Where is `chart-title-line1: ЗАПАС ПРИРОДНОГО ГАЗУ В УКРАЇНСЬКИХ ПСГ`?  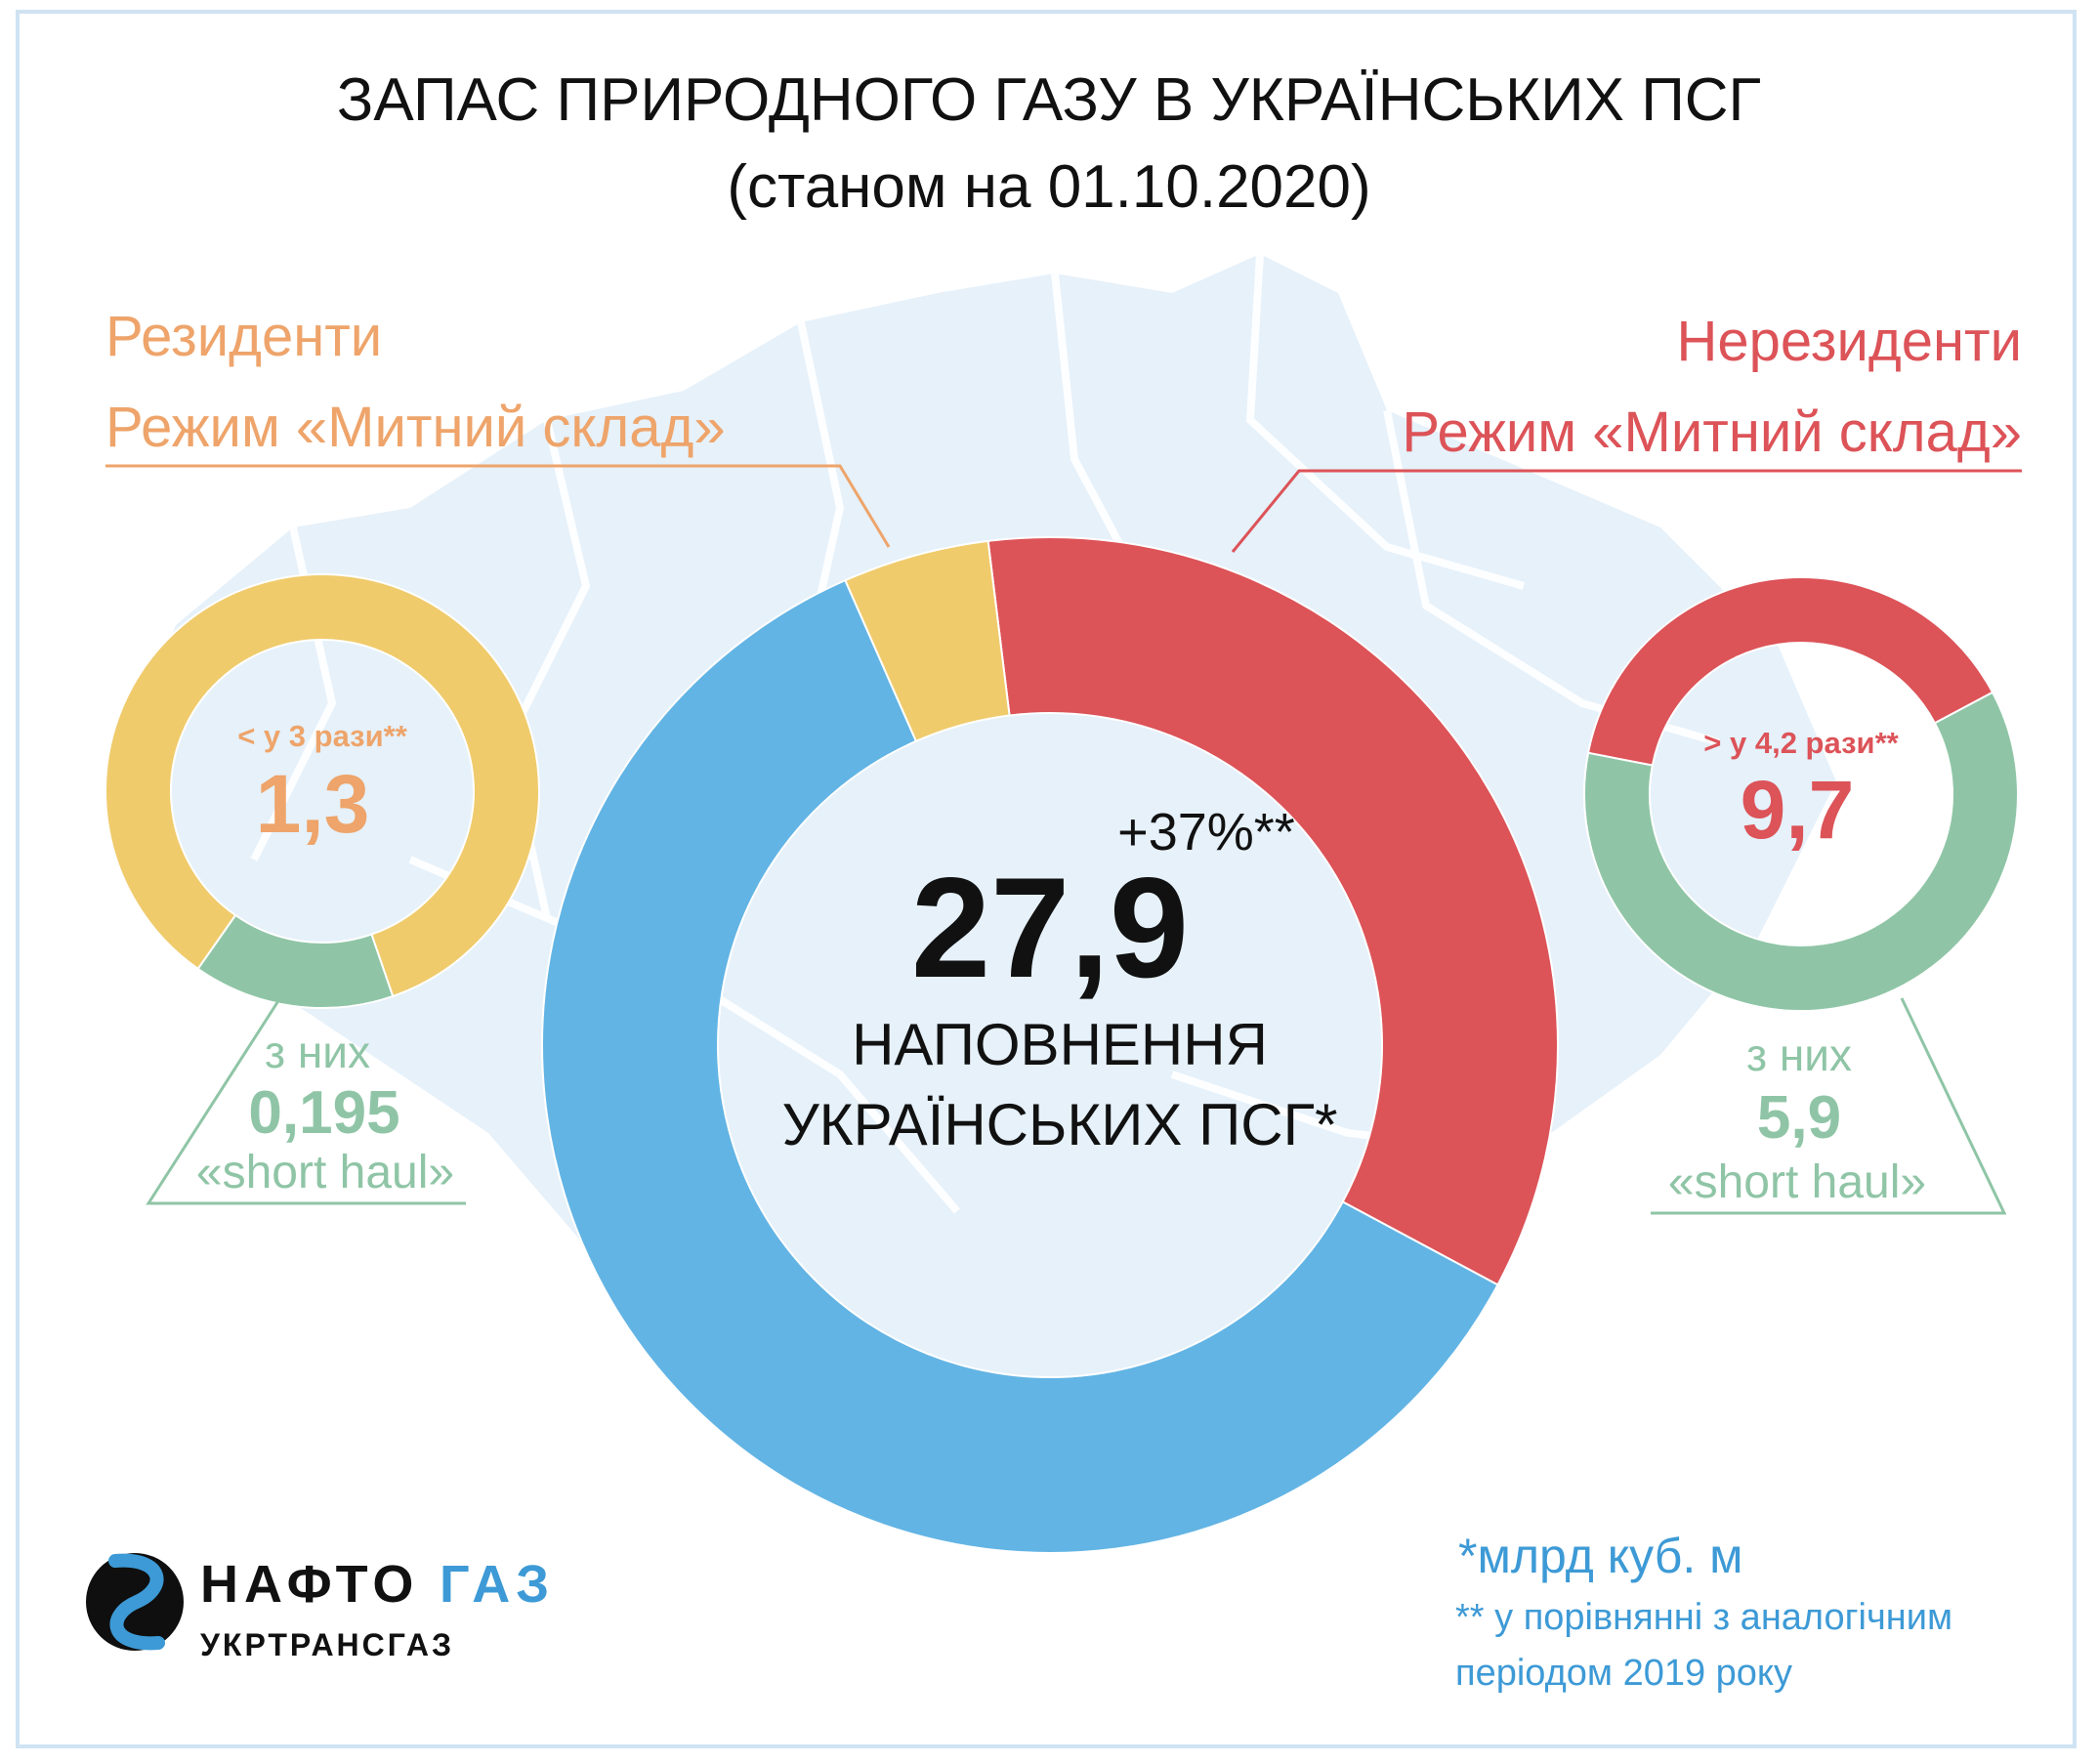 chart-title-line1: ЗАПАС ПРИРОДНОГО ГАЗУ В УКРАЇНСЬКИХ ПСГ is located at coordinates (1049, 100).